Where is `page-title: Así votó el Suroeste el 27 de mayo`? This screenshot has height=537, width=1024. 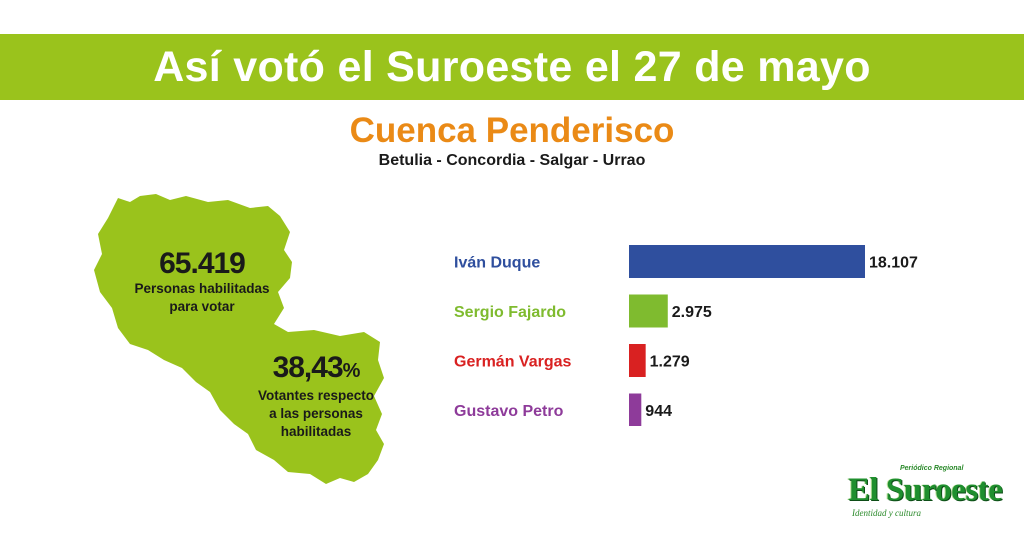
page-title: Así votó el Suroeste el 27 de mayo is located at coordinates (512, 66).